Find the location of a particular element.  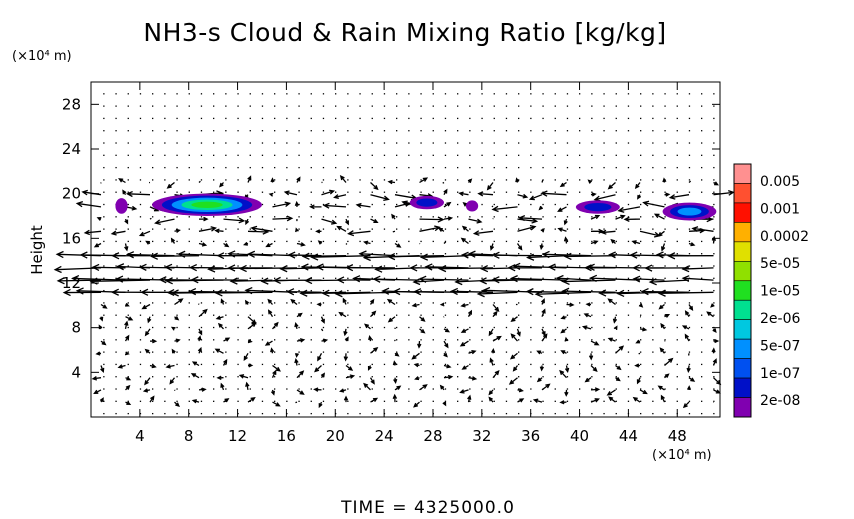

cloud-patch is located at coordinates (472, 206).